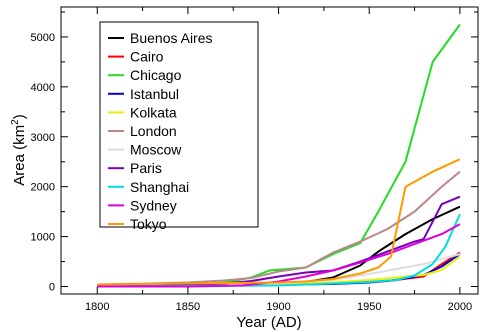 The height and width of the screenshot is (332, 480). I want to click on legend-label-paris: Paris, so click(146, 168).